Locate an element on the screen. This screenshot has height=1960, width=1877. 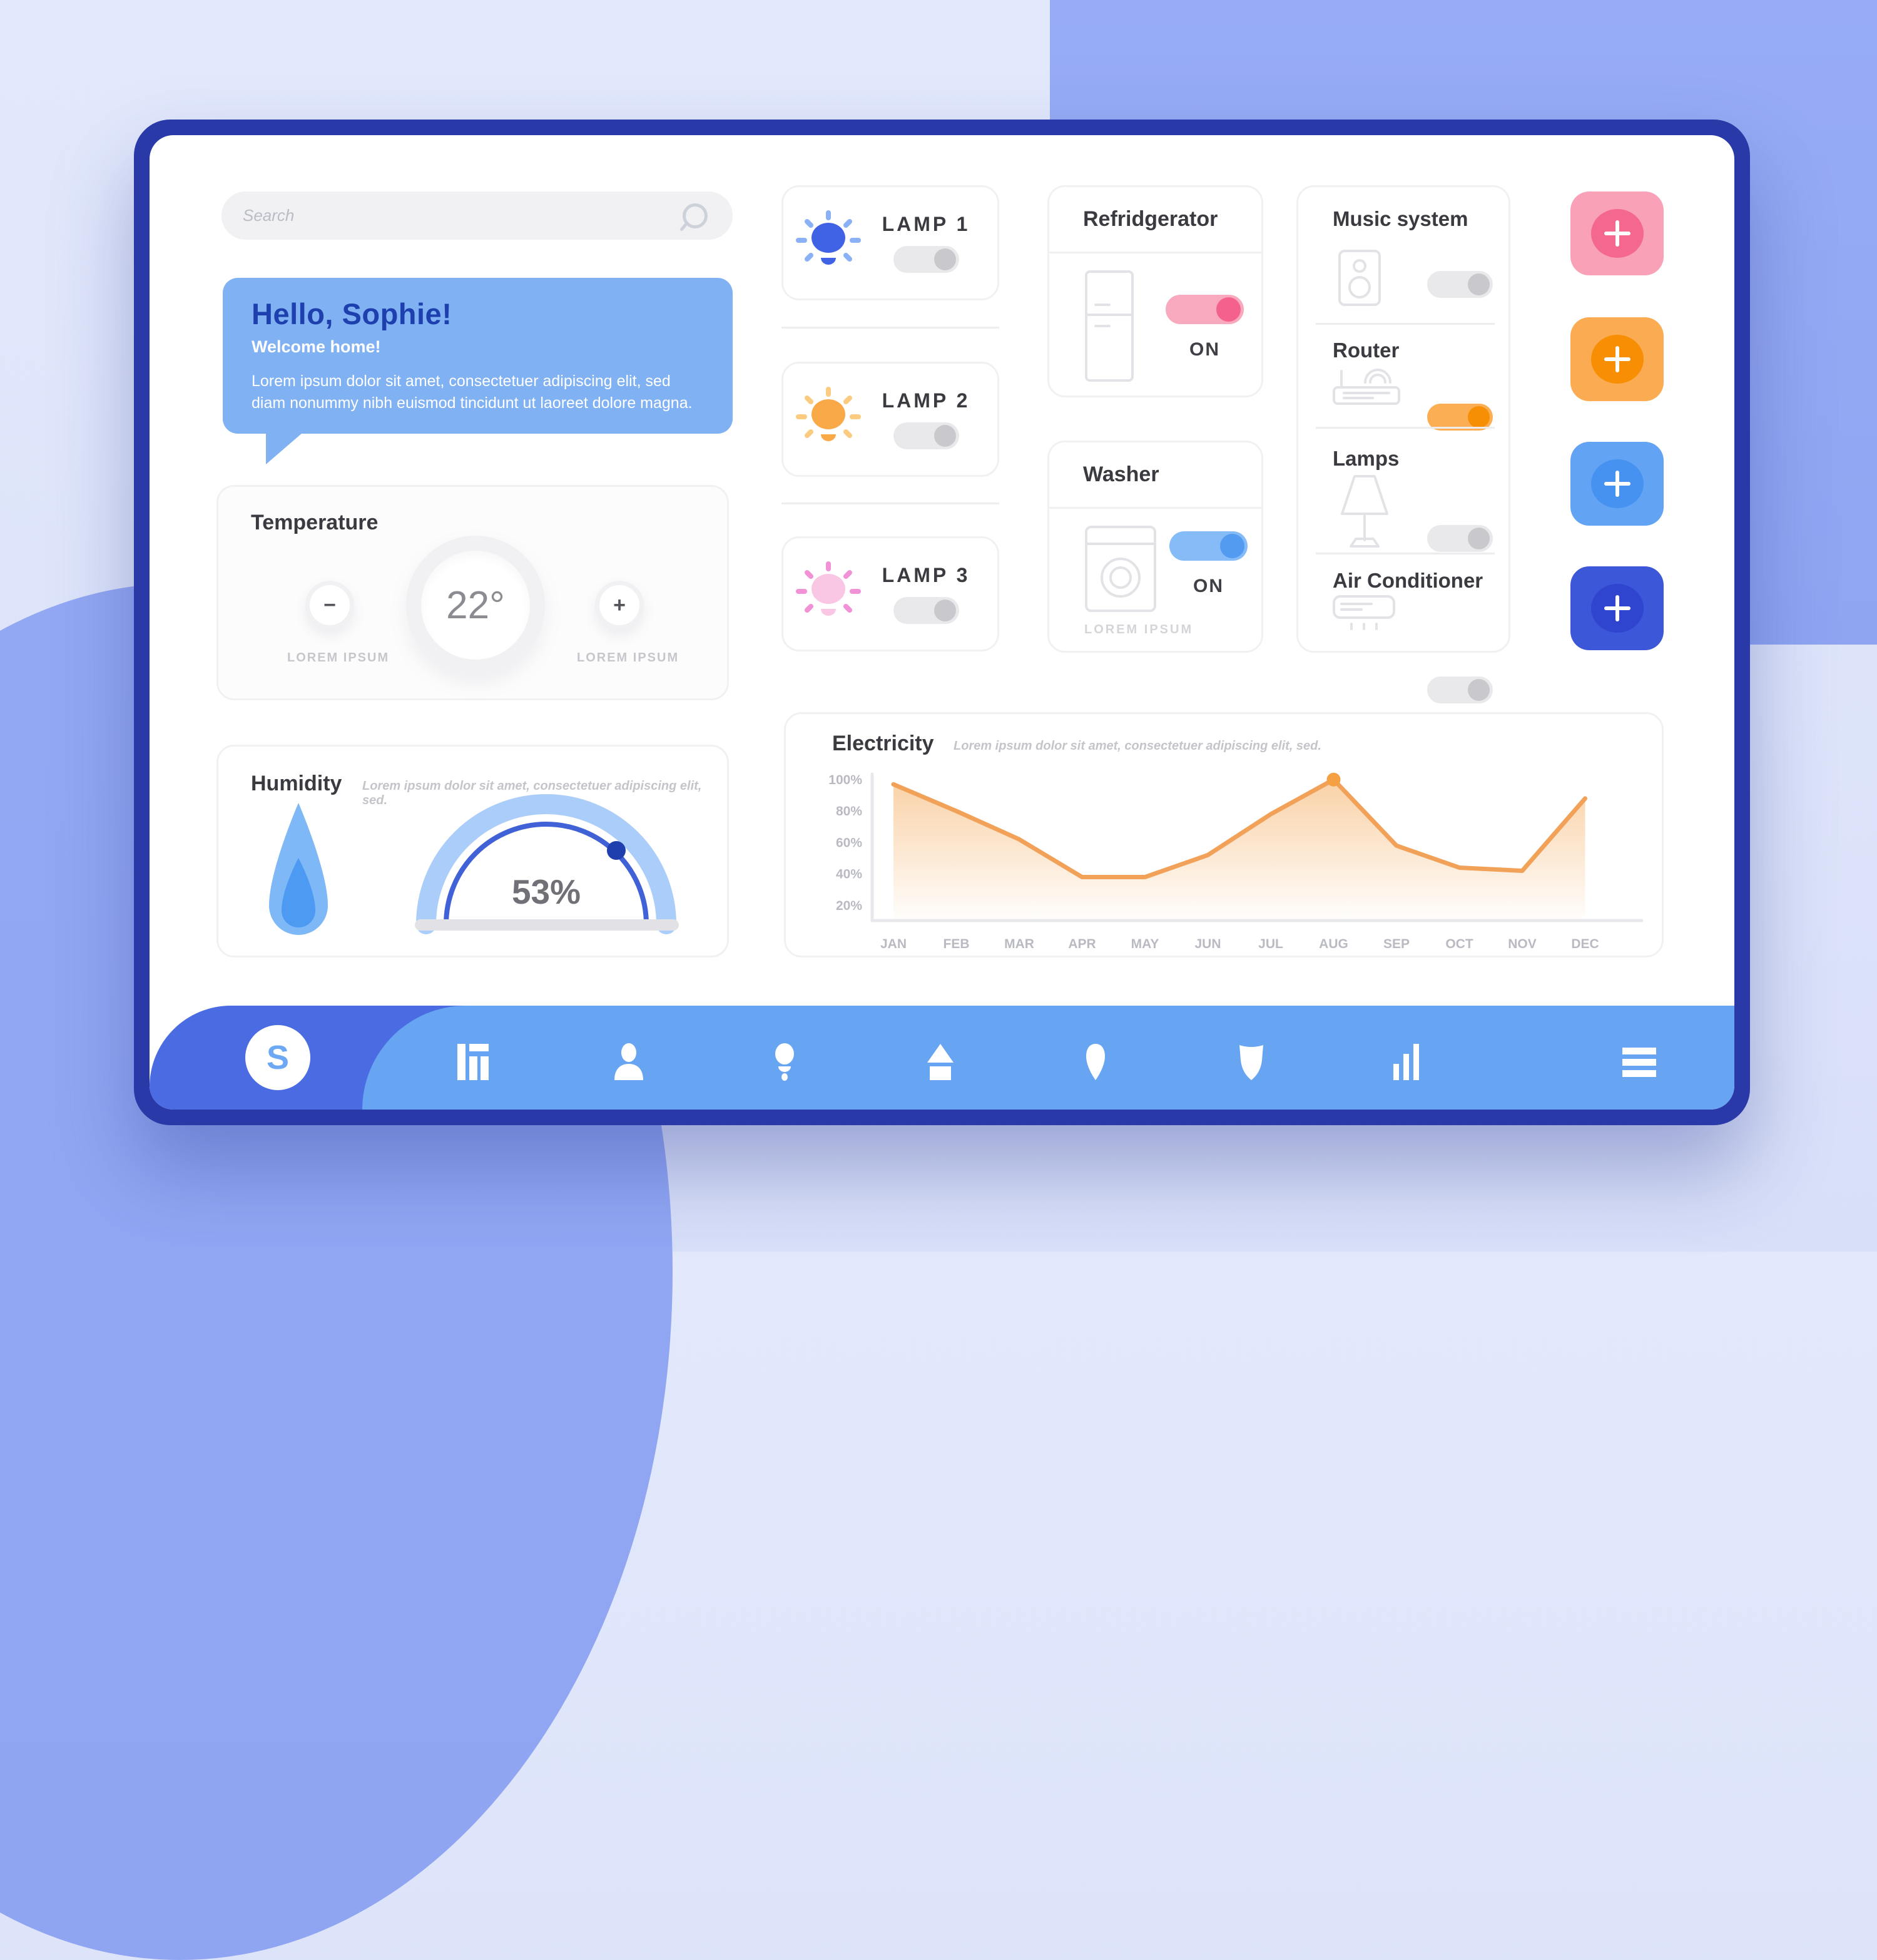
user-icon is located at coordinates (629, 1061).